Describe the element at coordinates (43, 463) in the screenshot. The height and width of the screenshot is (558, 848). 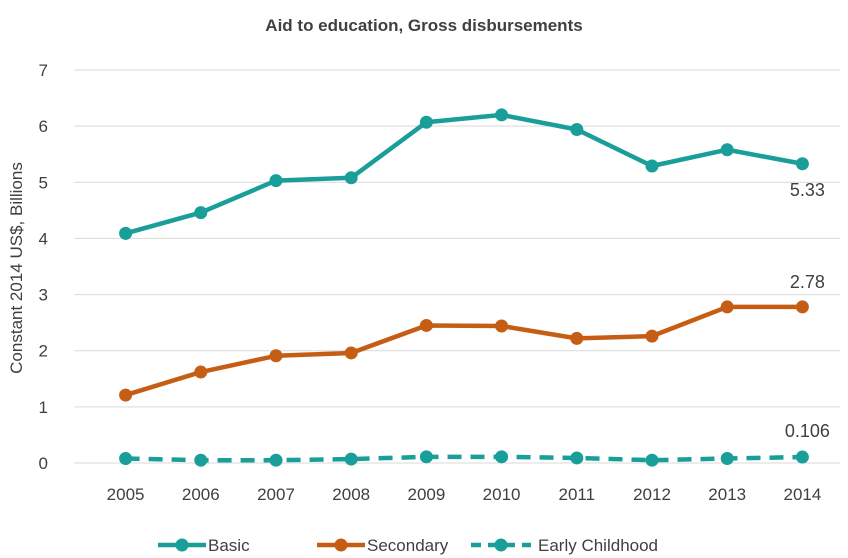
I see `y-tick-label: 0` at that location.